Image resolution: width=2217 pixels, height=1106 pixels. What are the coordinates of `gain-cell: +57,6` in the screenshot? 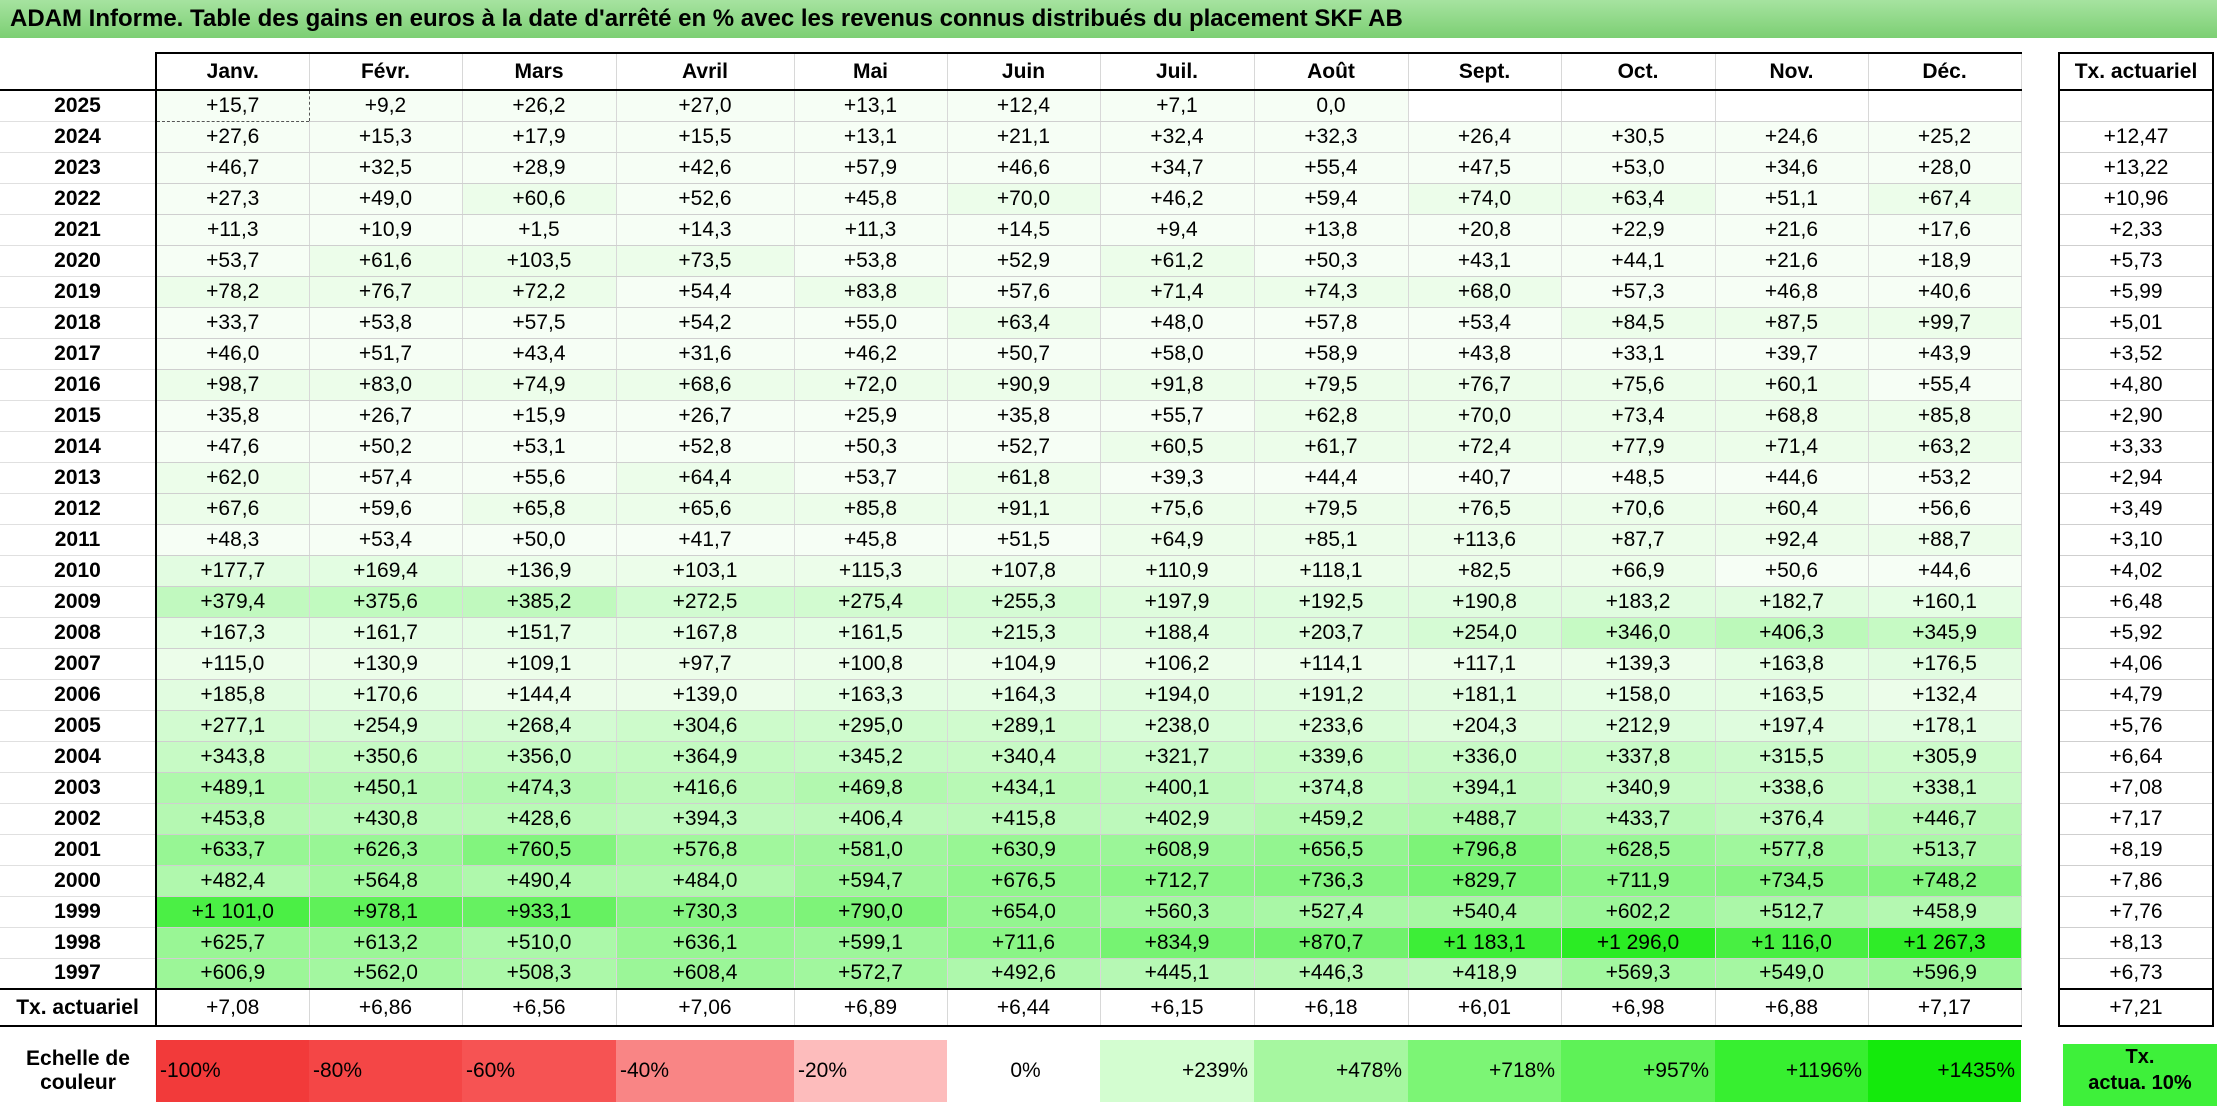 It's located at (1024, 292).